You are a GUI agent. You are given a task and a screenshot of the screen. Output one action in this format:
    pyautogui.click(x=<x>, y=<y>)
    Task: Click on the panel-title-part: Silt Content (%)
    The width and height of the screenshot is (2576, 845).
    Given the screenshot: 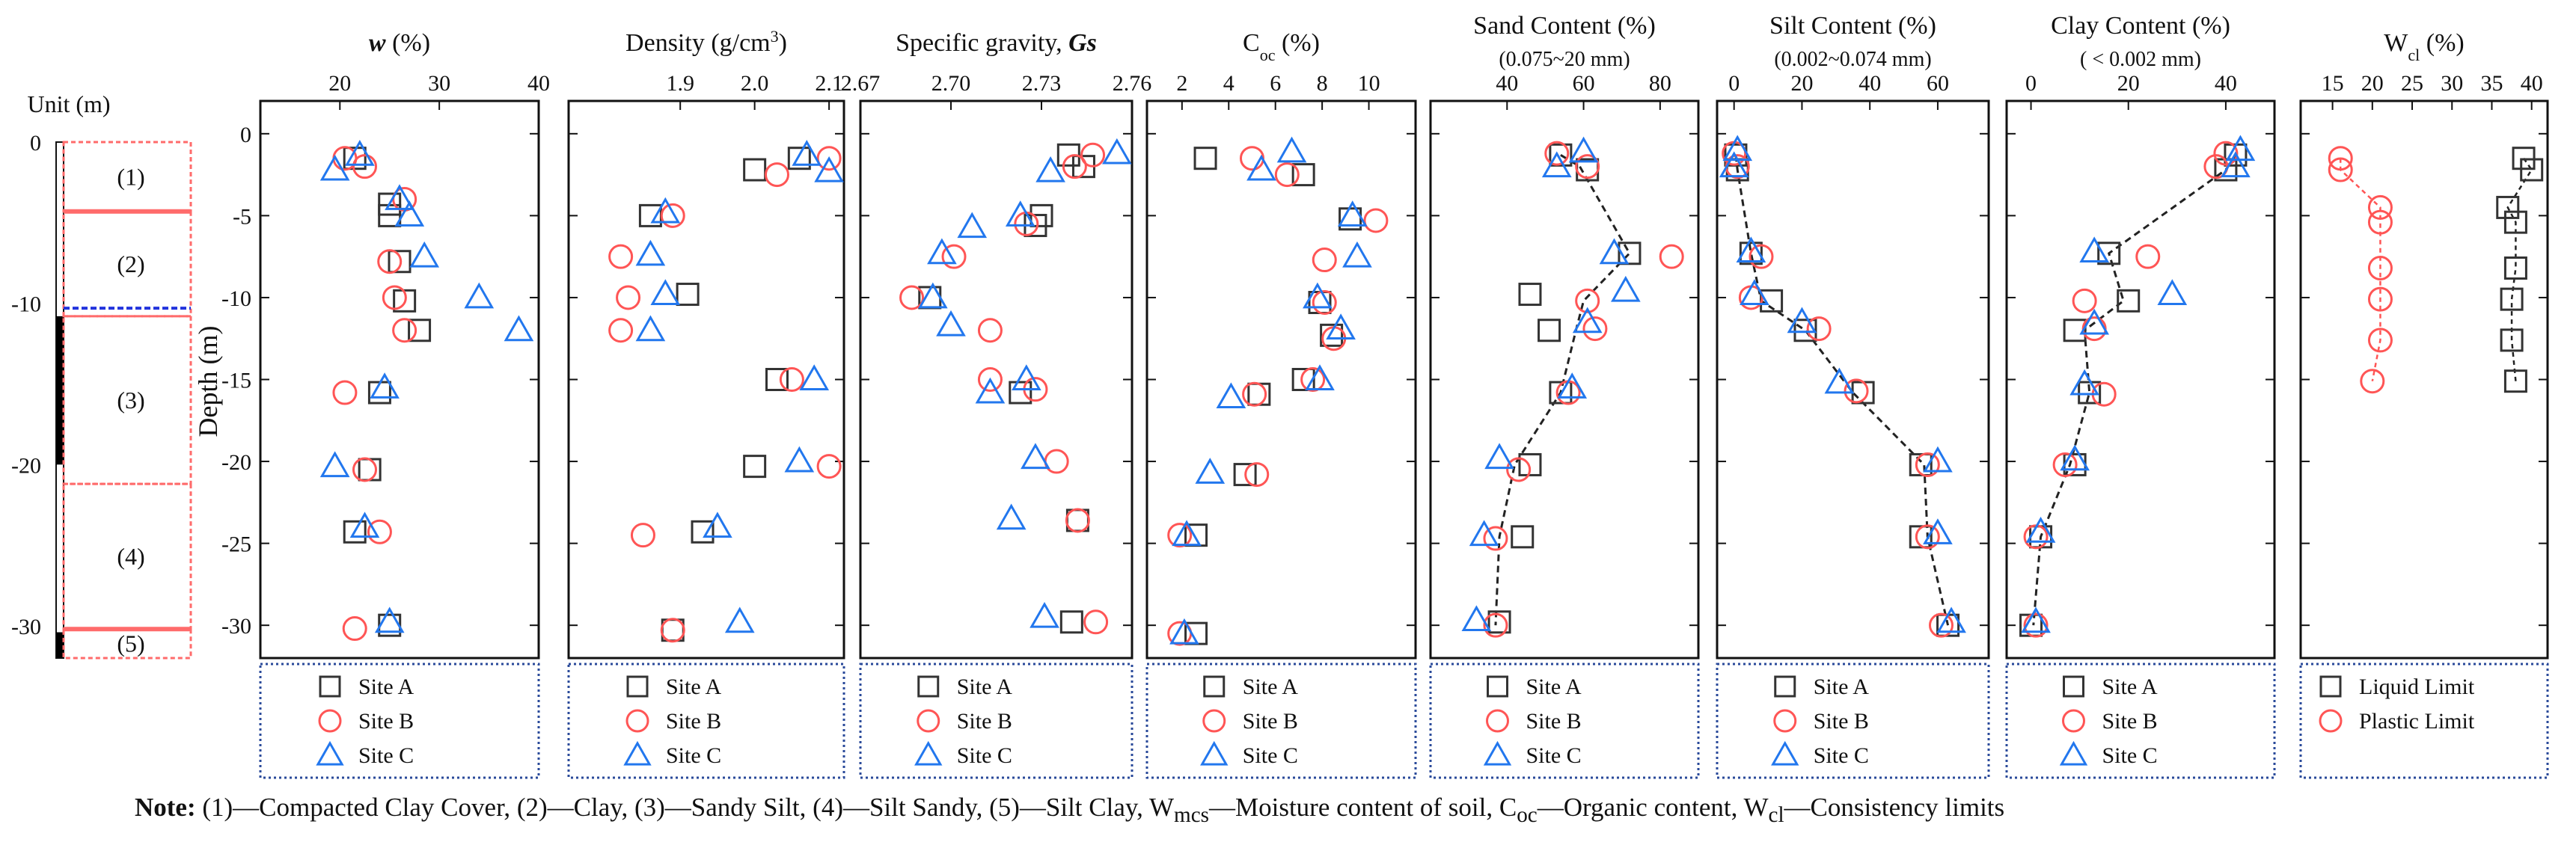 What is the action you would take?
    pyautogui.click(x=1852, y=26)
    